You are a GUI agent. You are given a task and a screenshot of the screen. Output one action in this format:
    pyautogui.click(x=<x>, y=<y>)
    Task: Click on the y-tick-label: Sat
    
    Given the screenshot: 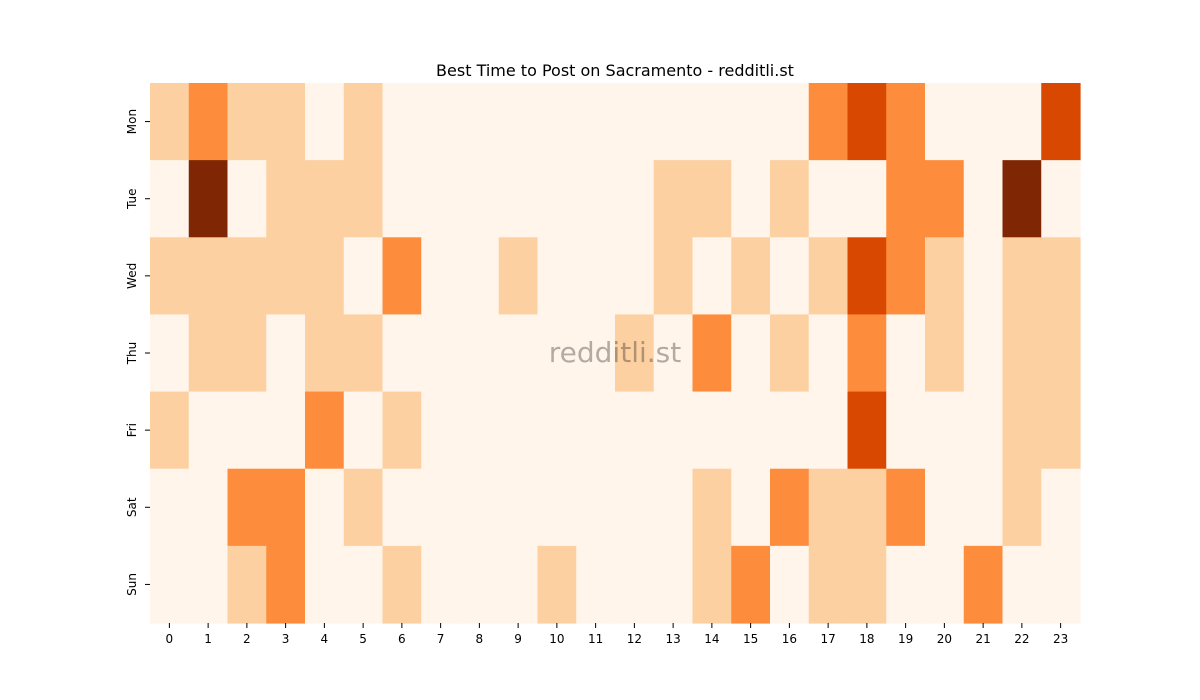 What is the action you would take?
    pyautogui.click(x=132, y=507)
    